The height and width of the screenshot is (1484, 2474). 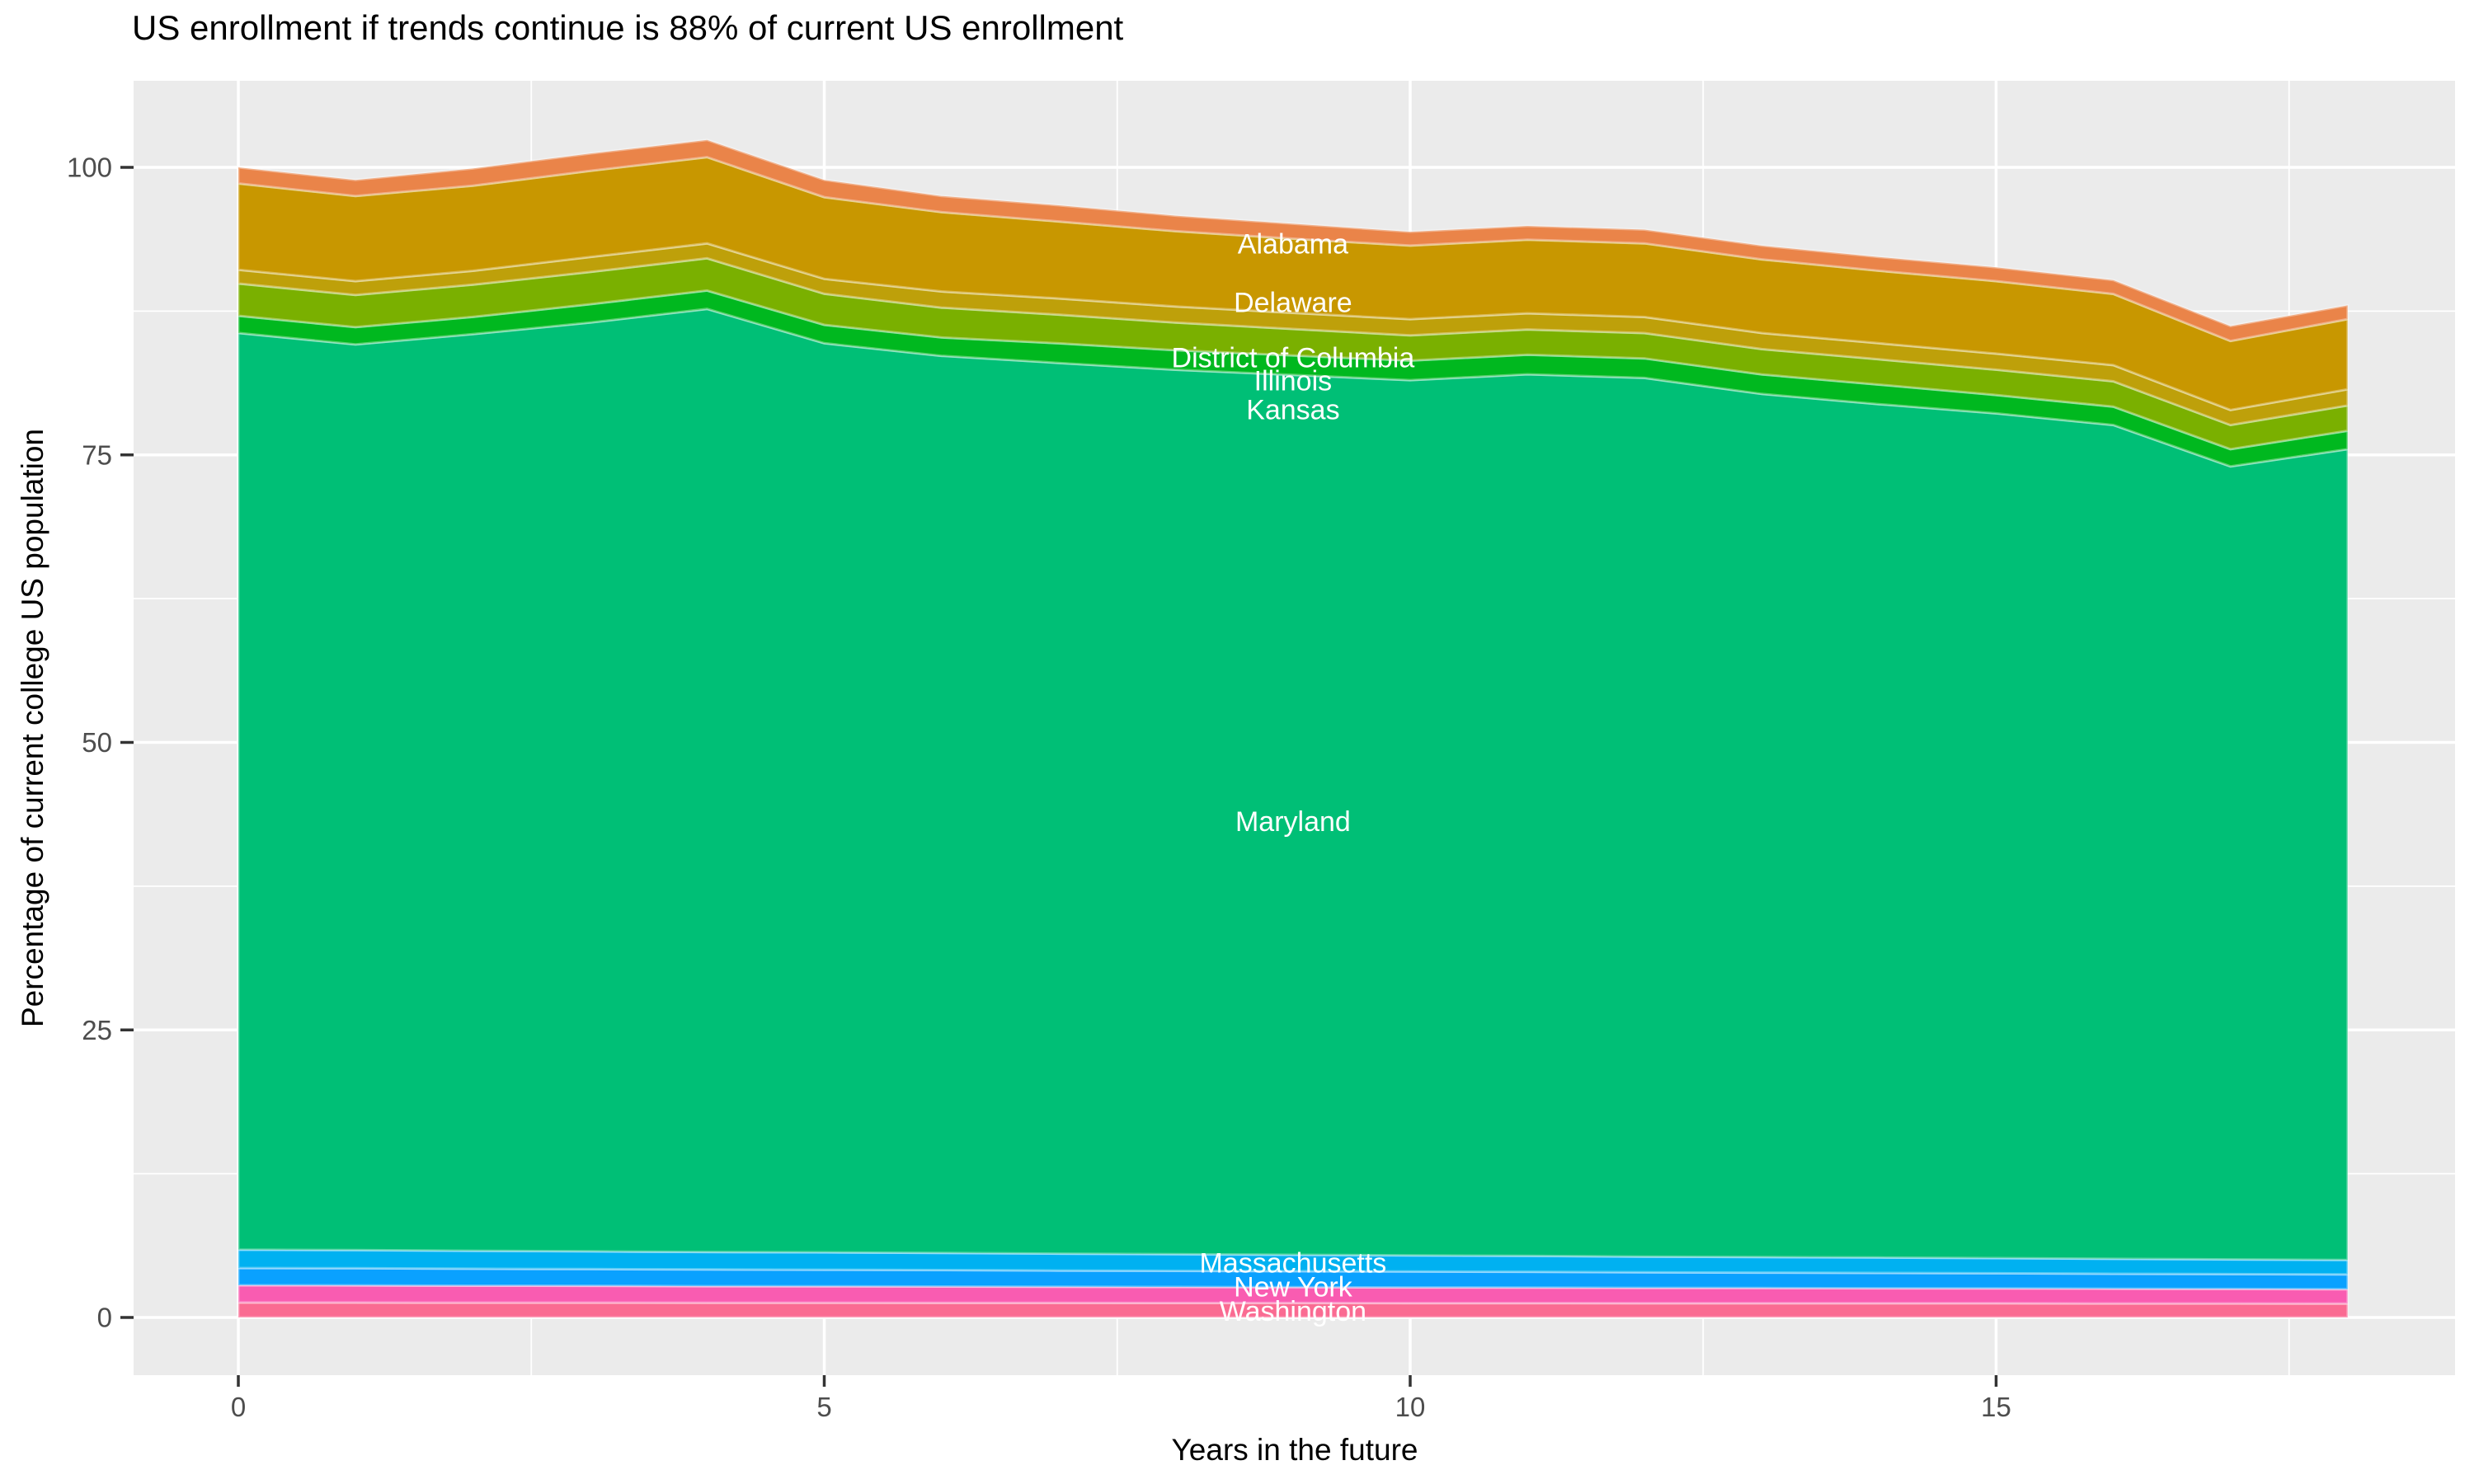 What do you see at coordinates (1293, 381) in the screenshot?
I see `series-label-illinois: Illinois` at bounding box center [1293, 381].